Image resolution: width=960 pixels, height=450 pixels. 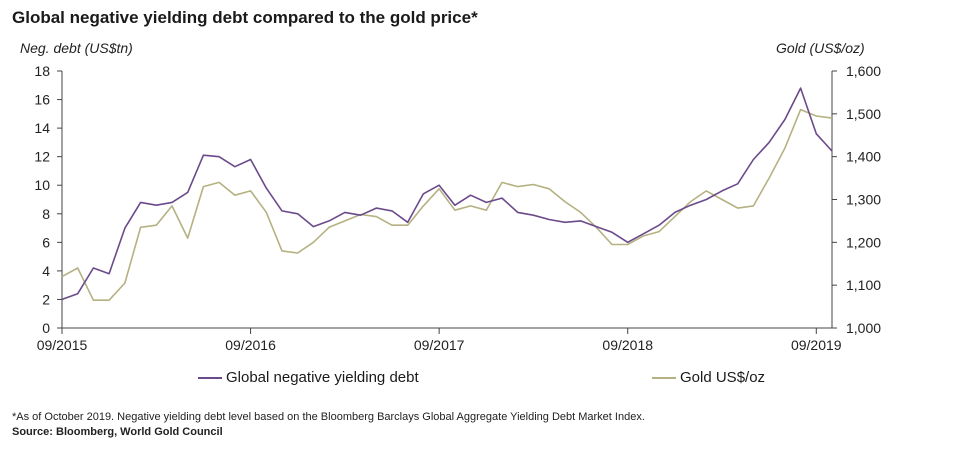 I want to click on left-tick-label: 0, so click(x=46, y=328).